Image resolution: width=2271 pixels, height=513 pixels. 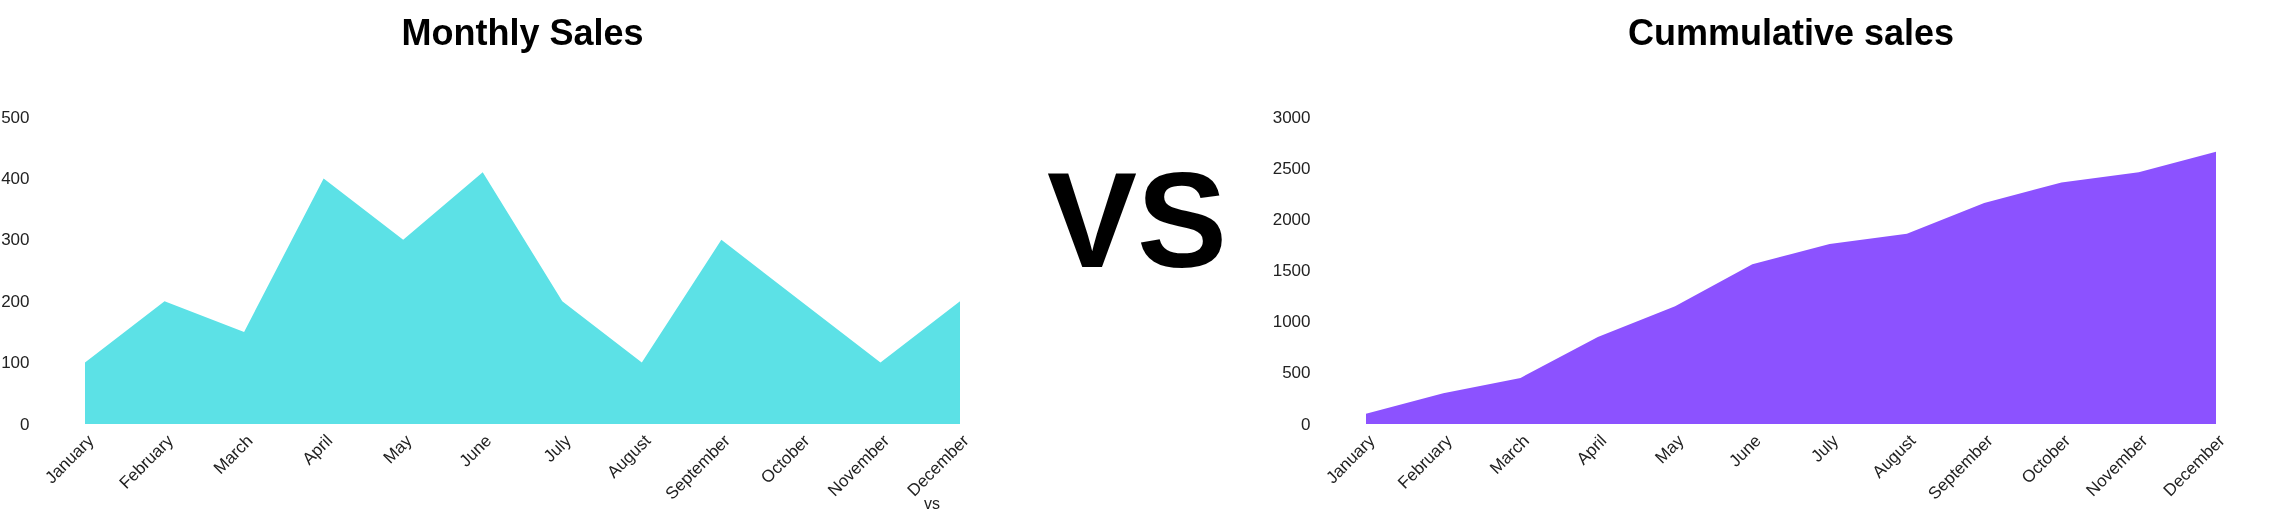 What do you see at coordinates (1291, 219) in the screenshot?
I see `y-tick-label: 2000` at bounding box center [1291, 219].